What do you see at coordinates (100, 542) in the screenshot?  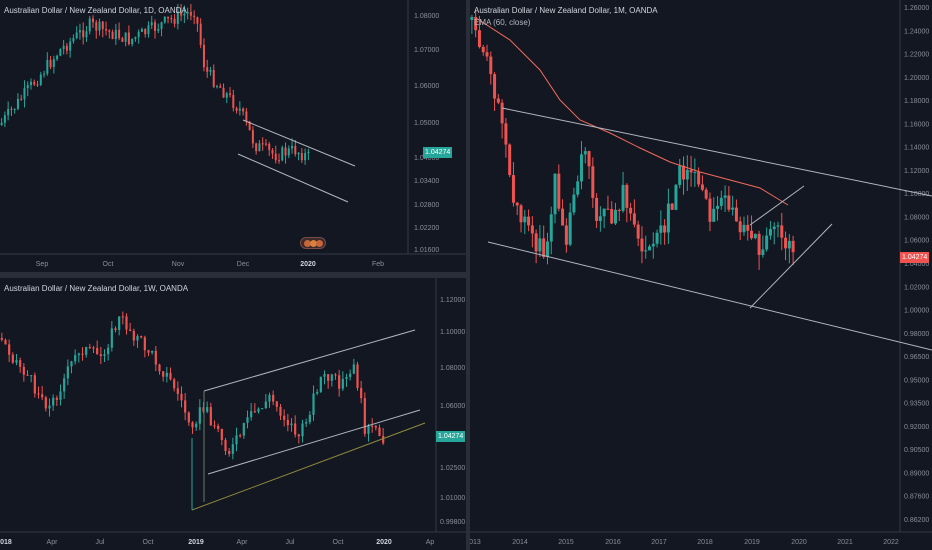 I see `time-tick: Jul` at bounding box center [100, 542].